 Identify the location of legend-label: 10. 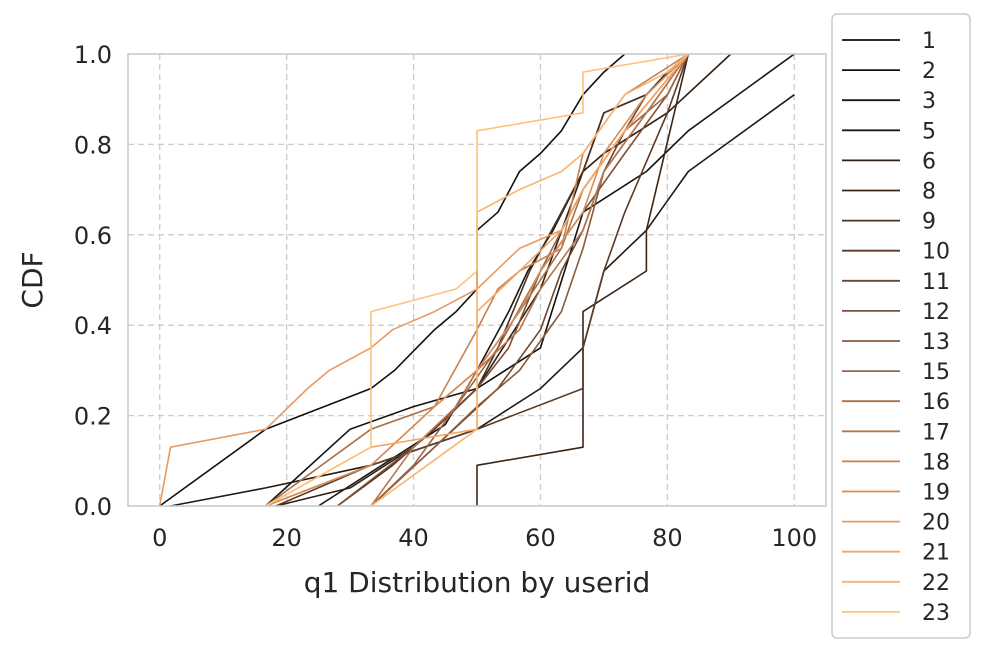
(936, 252).